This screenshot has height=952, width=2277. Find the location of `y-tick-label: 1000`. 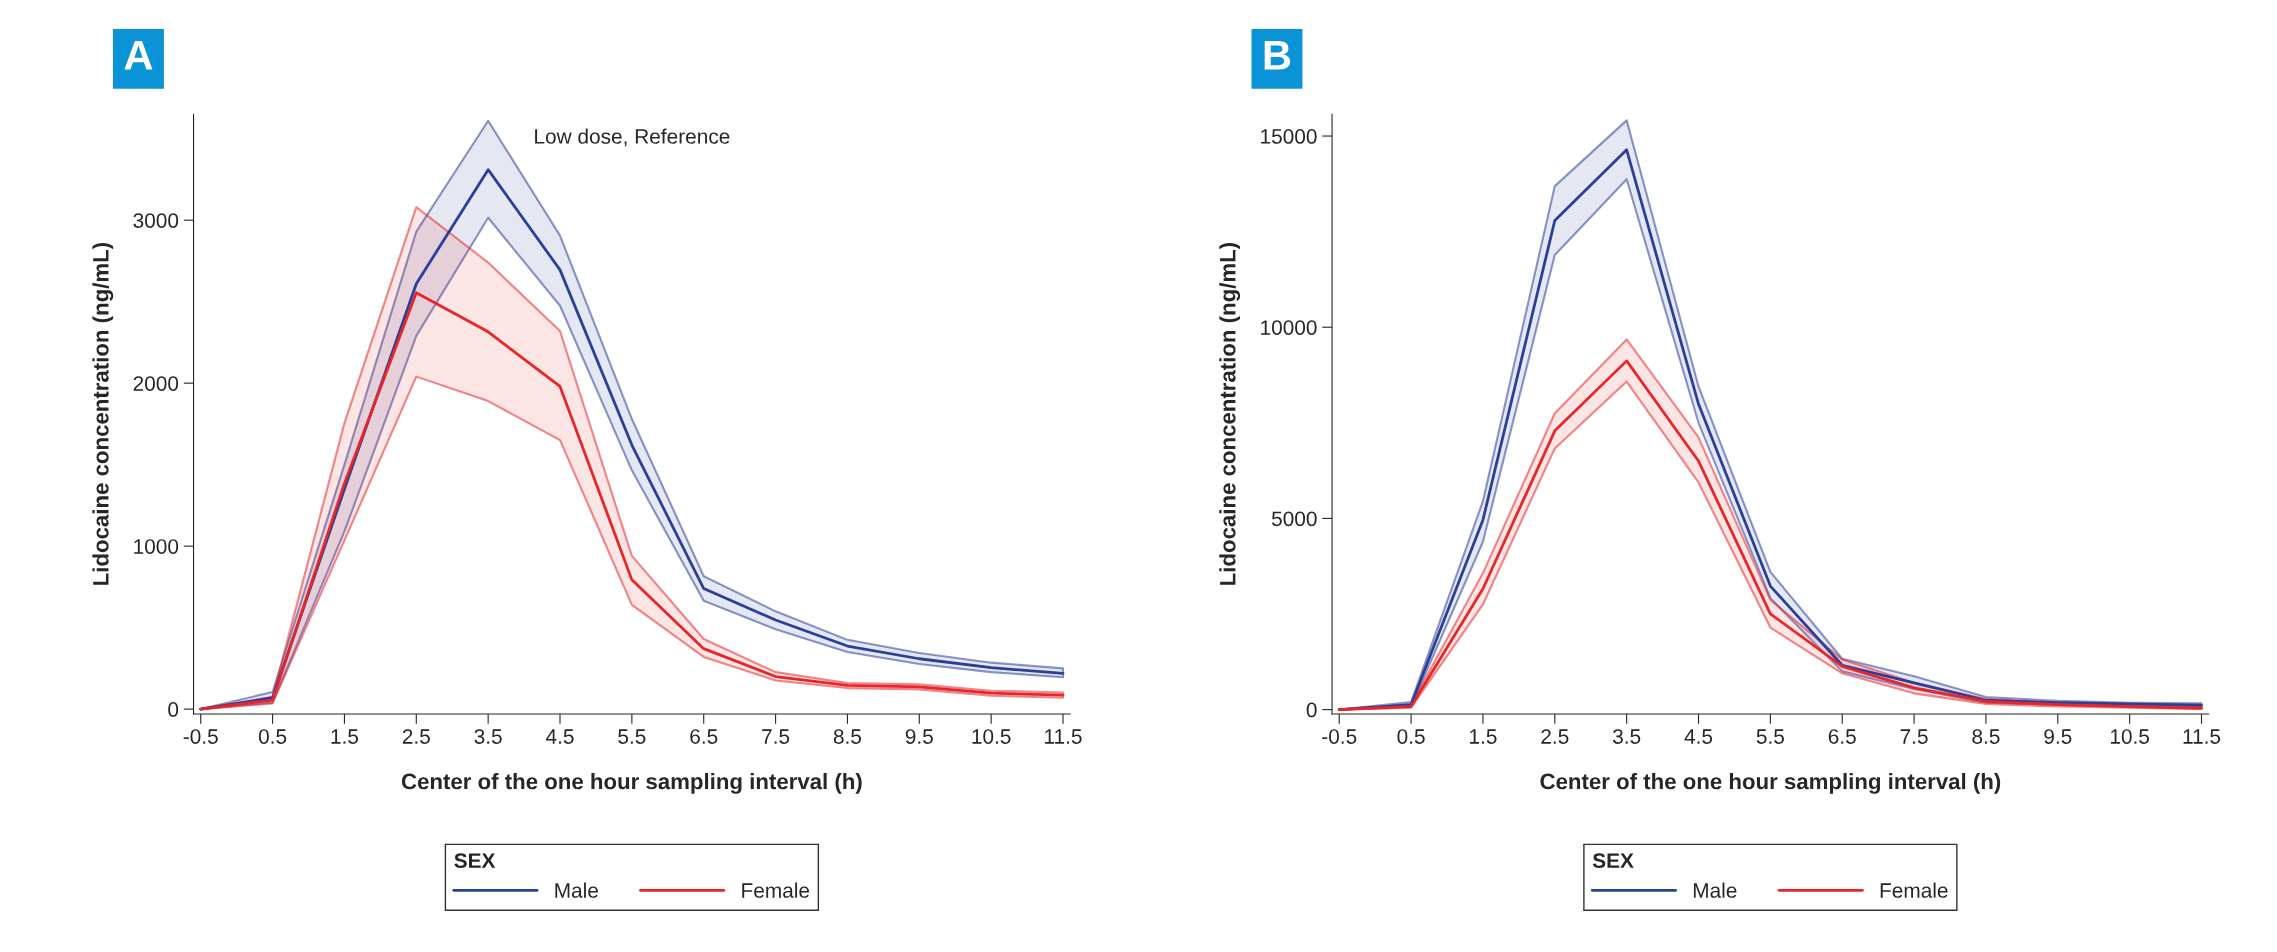

y-tick-label: 1000 is located at coordinates (156, 546).